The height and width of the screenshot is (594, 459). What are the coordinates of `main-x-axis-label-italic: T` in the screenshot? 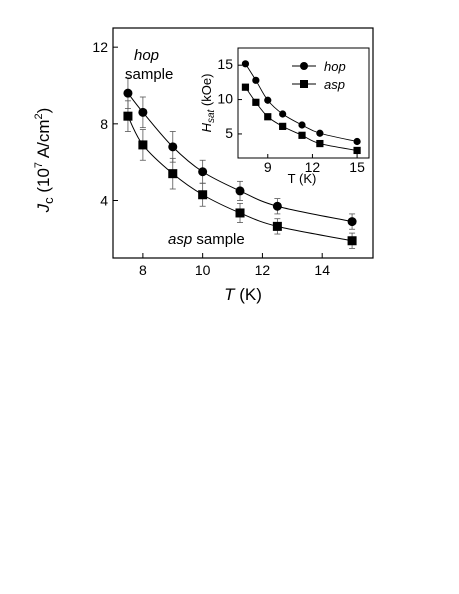 It's located at (230, 294).